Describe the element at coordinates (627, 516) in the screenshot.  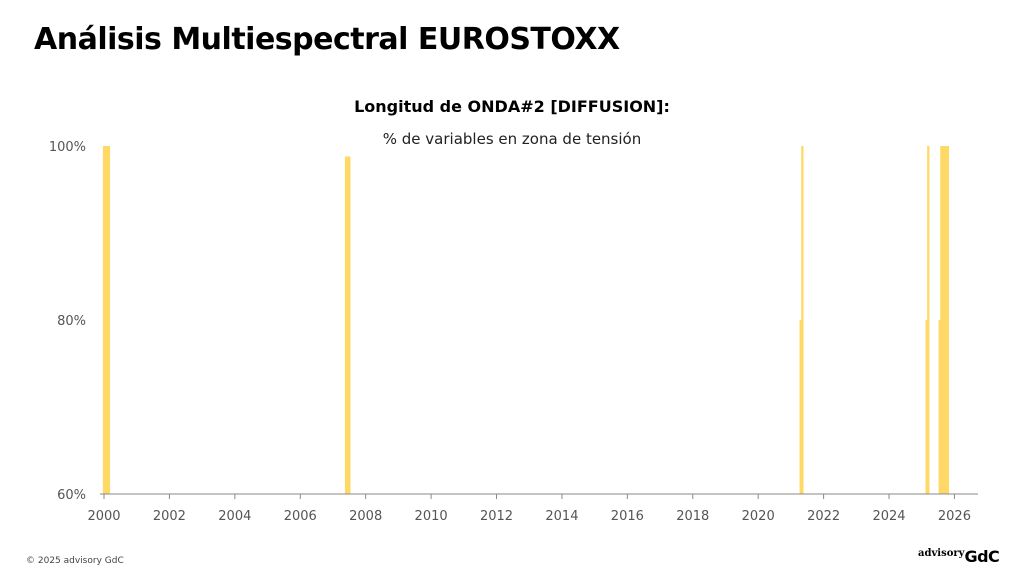
I see `x-tick-label: 2016` at that location.